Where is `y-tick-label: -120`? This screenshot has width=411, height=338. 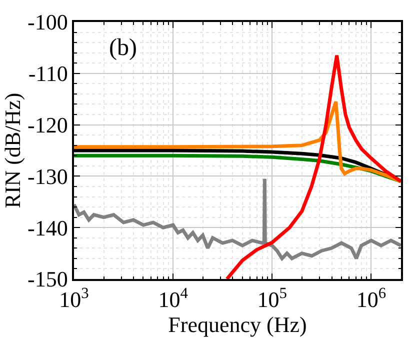 y-tick-label: -120 is located at coordinates (48, 125).